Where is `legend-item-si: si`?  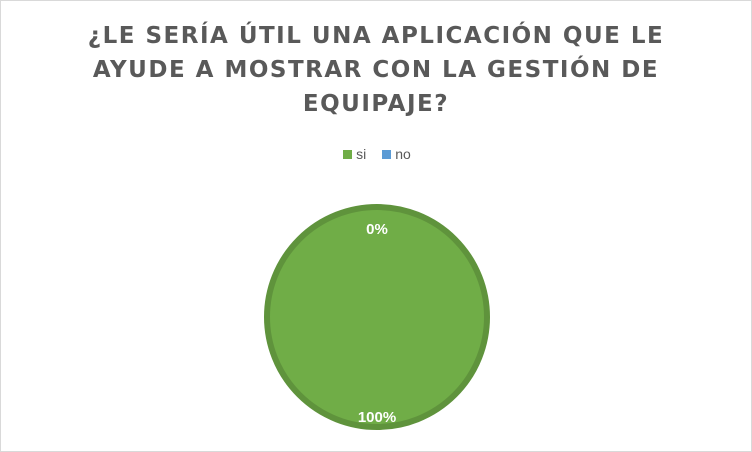 legend-item-si: si is located at coordinates (354, 154).